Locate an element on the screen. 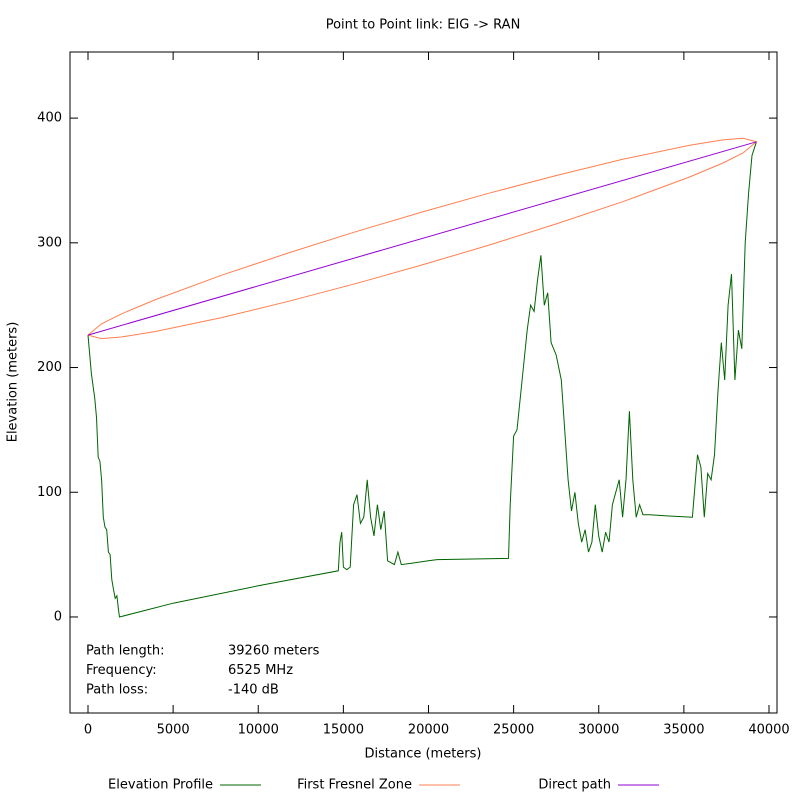 This screenshot has width=800, height=804. chart-title: Point to Point link: EIG -> RAN is located at coordinates (423, 25).